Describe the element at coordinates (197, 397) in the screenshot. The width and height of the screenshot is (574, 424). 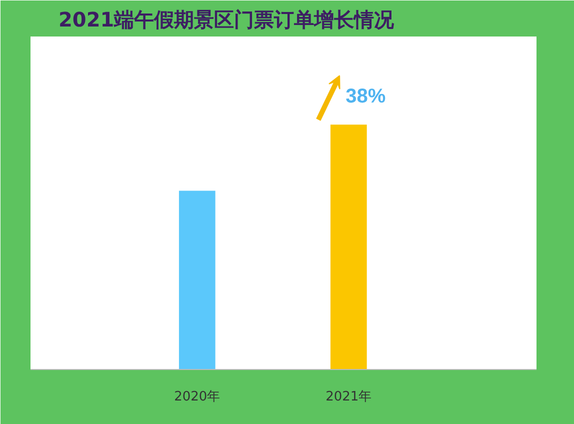
I see `x-tick-label: 2020年` at that location.